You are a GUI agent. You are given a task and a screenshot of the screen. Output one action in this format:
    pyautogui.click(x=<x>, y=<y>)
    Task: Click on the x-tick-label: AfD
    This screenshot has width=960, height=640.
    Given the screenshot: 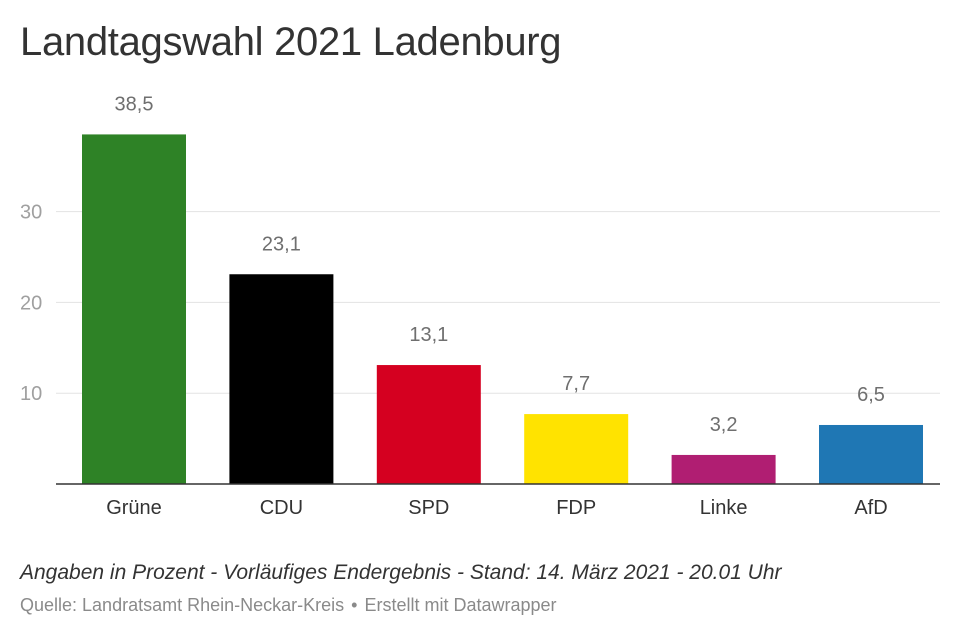 What is the action you would take?
    pyautogui.click(x=870, y=508)
    